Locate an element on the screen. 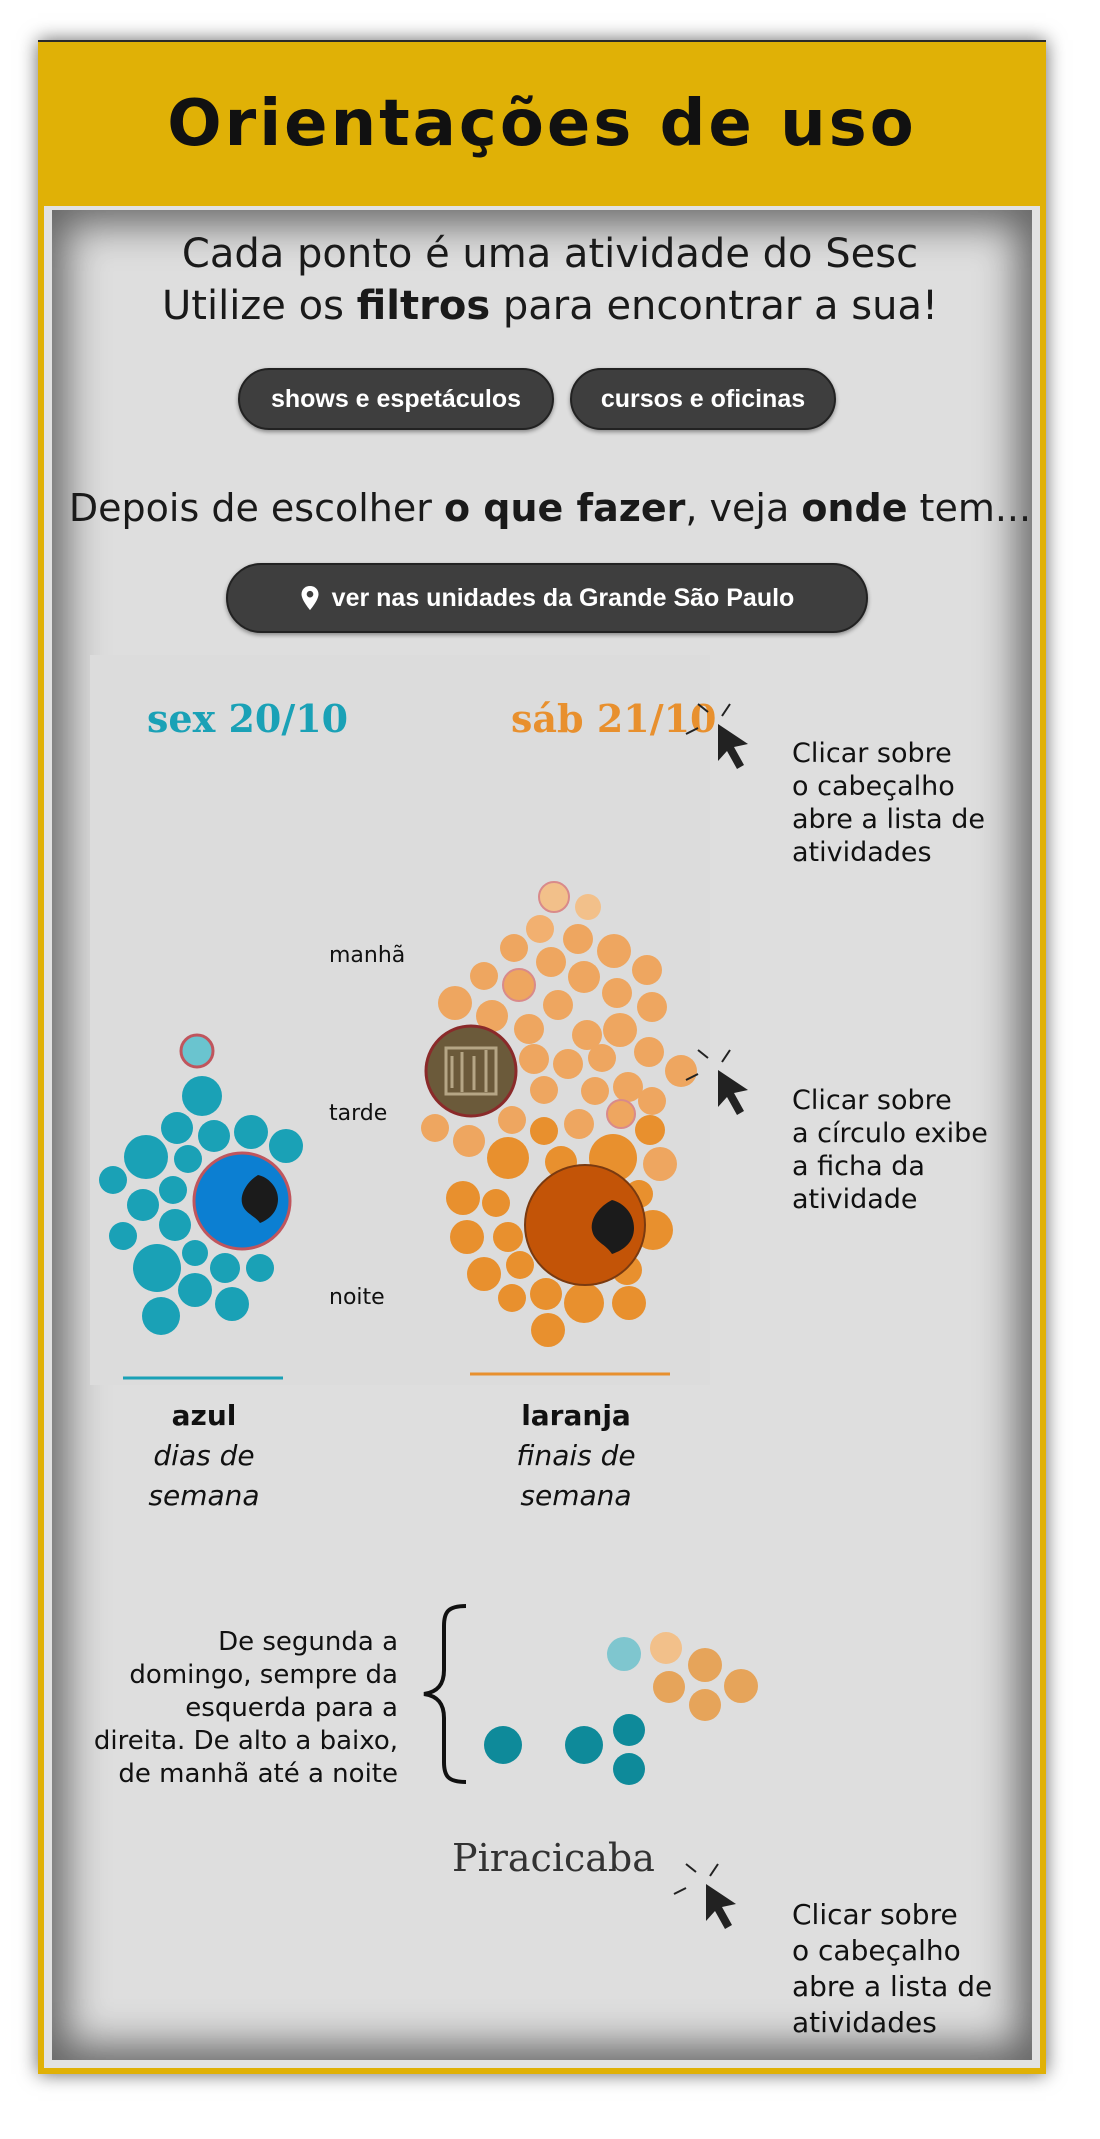  city-hint-line: Clicar sobre is located at coordinates (875, 1914).